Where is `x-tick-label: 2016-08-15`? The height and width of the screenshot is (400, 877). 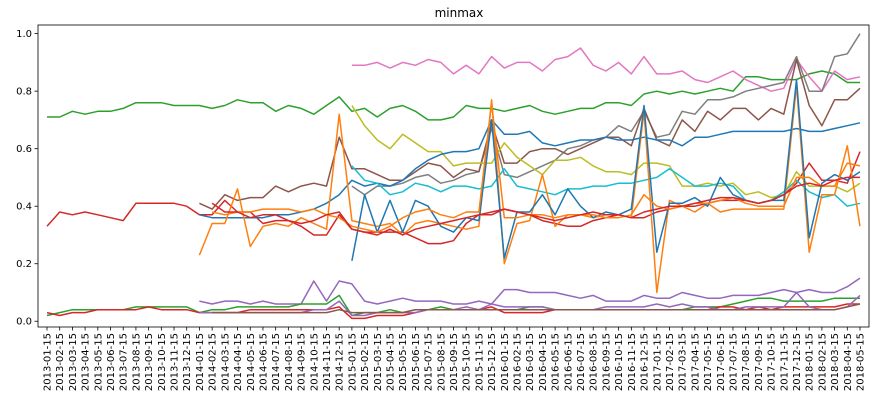 x-tick-label: 2016-08-15 is located at coordinates (594, 362).